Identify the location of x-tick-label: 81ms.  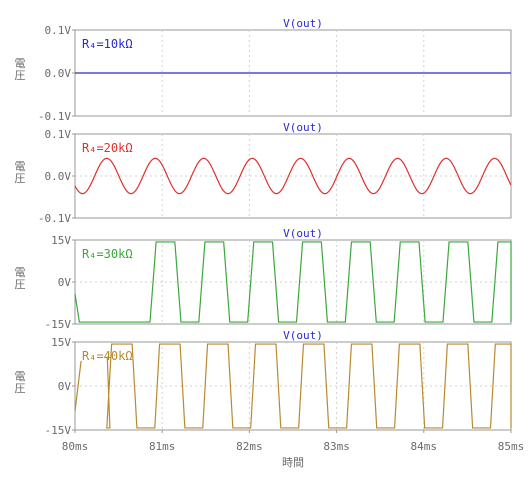
(162, 446).